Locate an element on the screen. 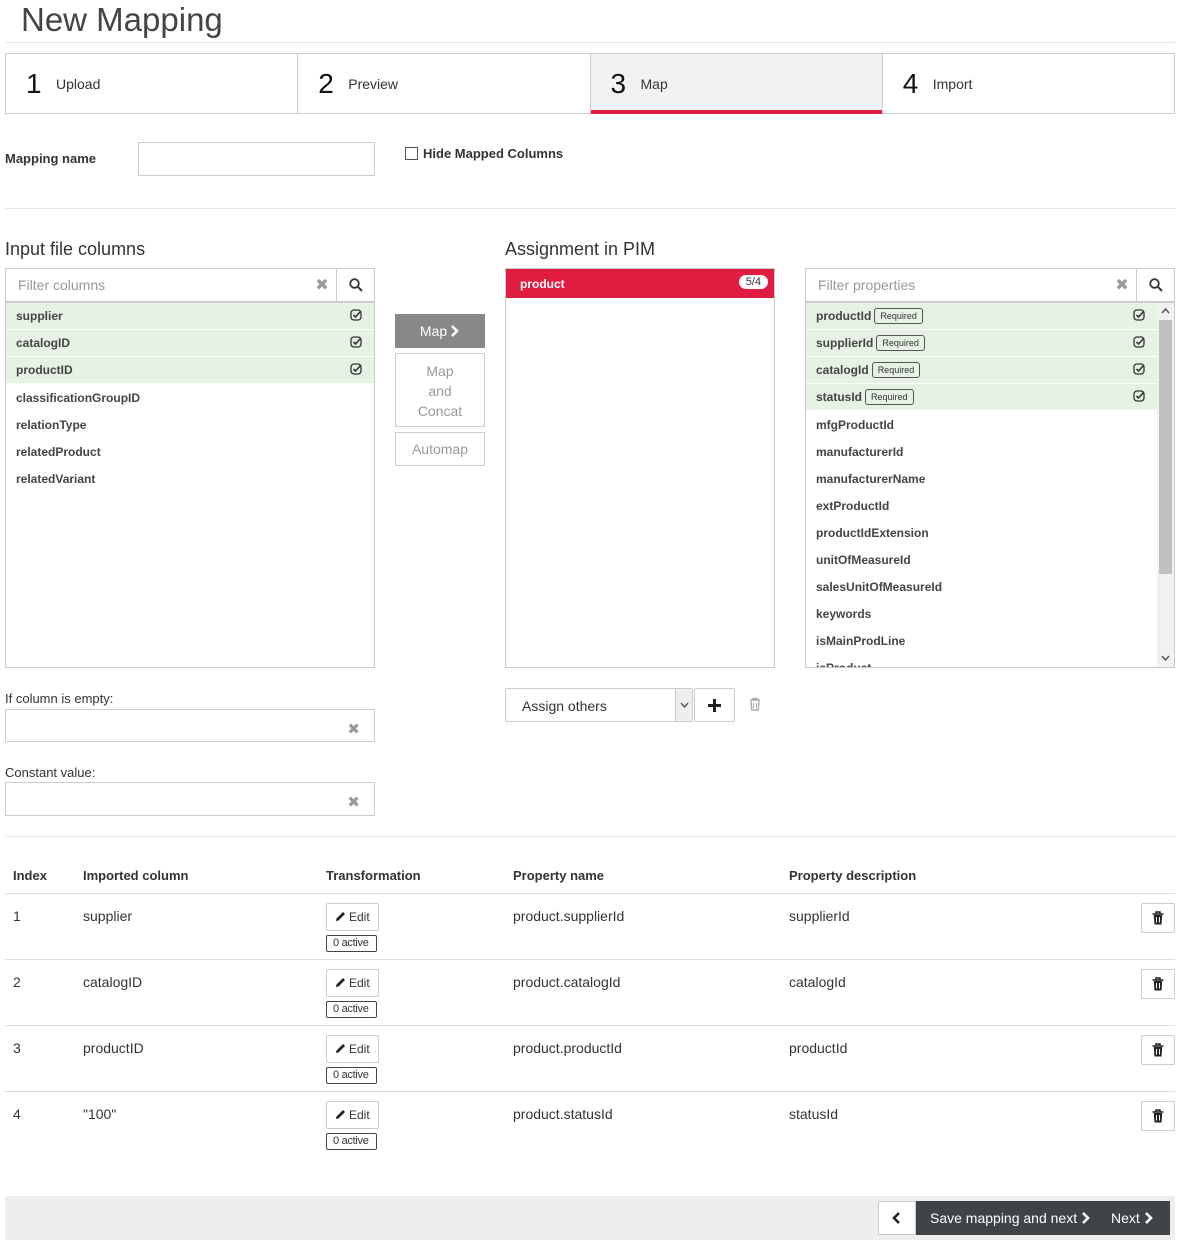 The width and height of the screenshot is (1181, 1243). page-title: New Mapping is located at coordinates (122, 19).